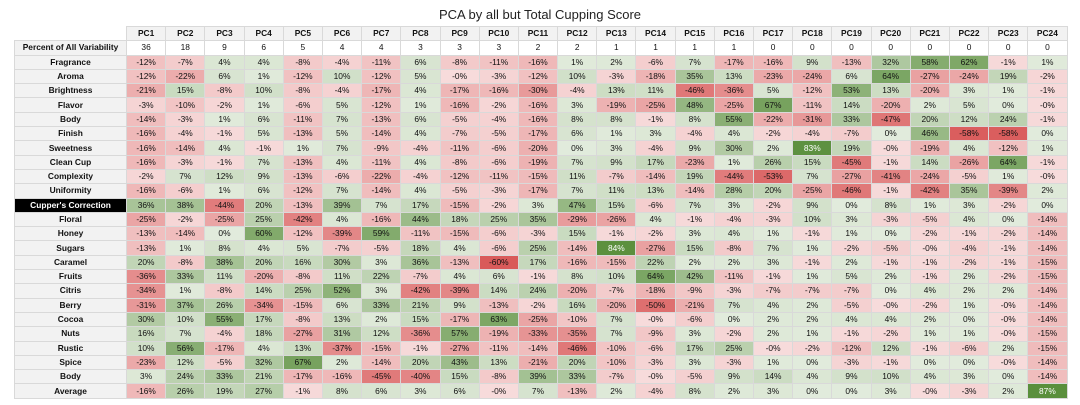  Describe the element at coordinates (694, 148) in the screenshot. I see `table-cell: 9%` at that location.